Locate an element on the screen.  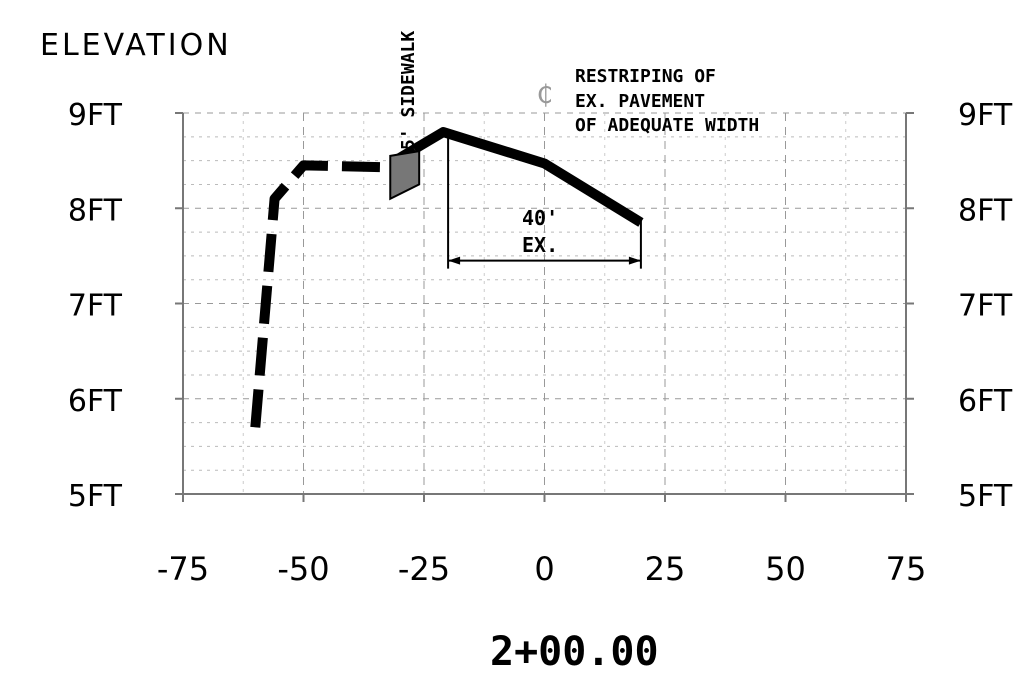
restriping-note-line: RESTRIPING OF is located at coordinates (645, 76).